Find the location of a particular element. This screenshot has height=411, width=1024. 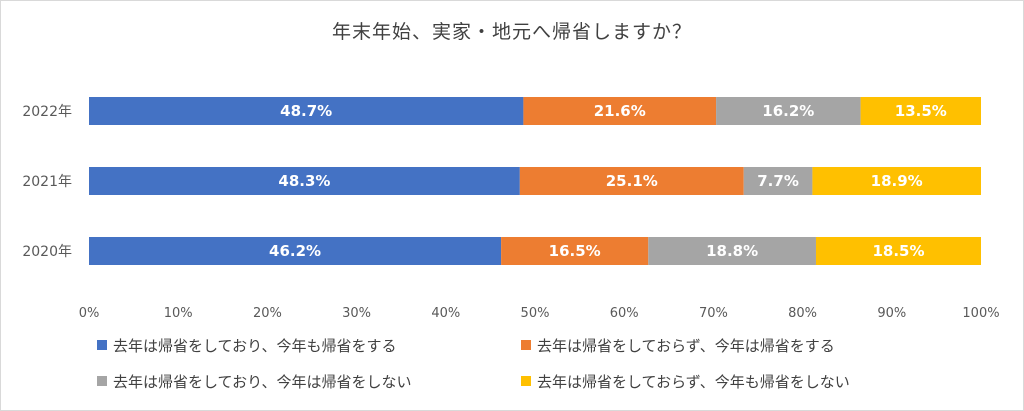

x-tick-label-0: 0% is located at coordinates (89, 313).